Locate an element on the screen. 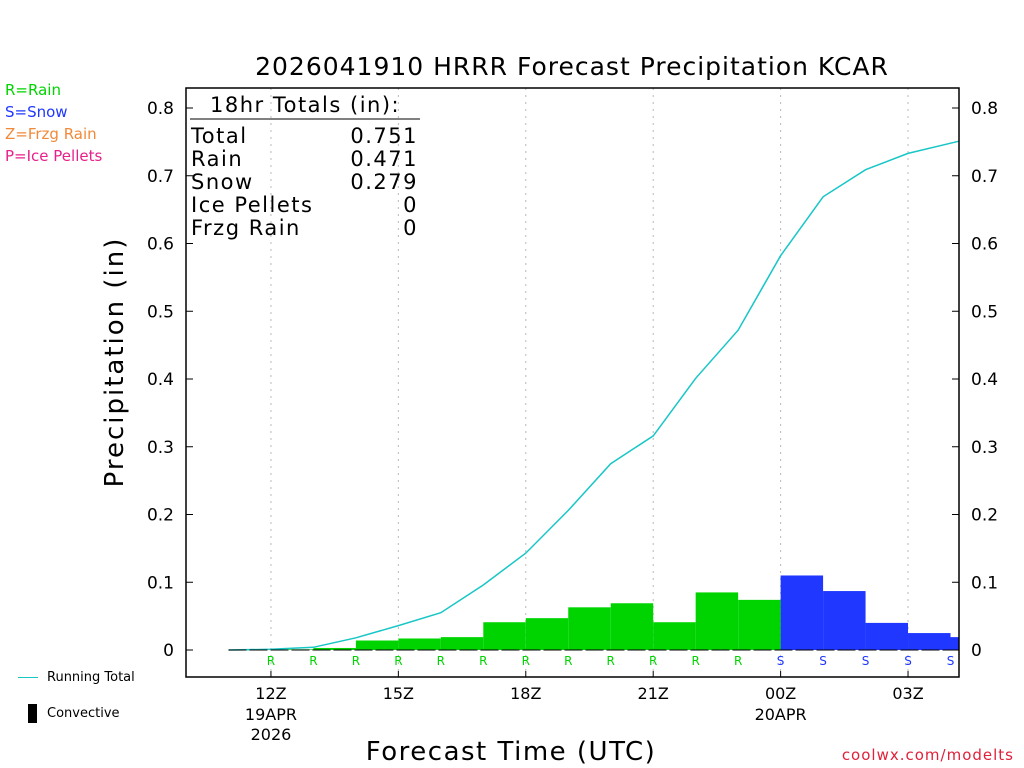 The height and width of the screenshot is (768, 1024). y-tick-label-right: 0.1 is located at coordinates (984, 583).